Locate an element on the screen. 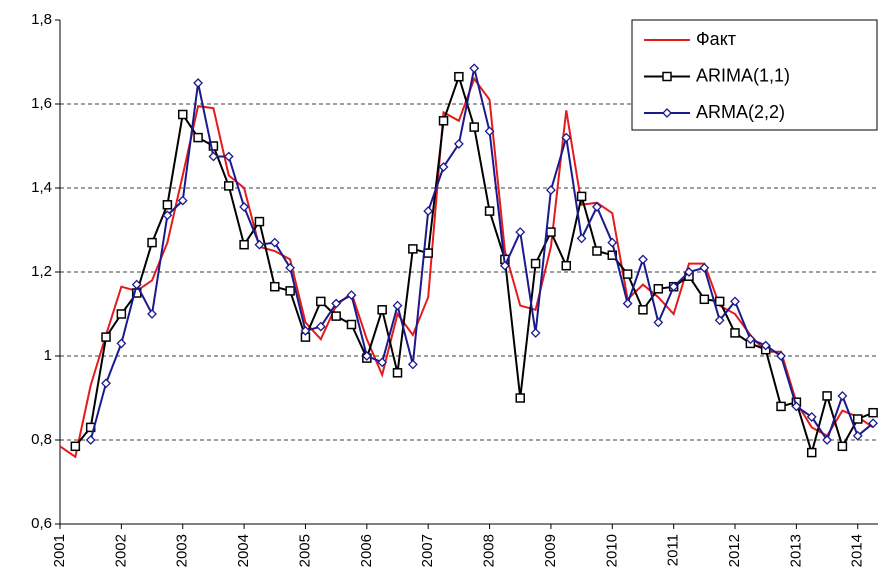 Image resolution: width=878 pixels, height=579 pixels. legend-label: ARMA(2,2) is located at coordinates (740, 112).